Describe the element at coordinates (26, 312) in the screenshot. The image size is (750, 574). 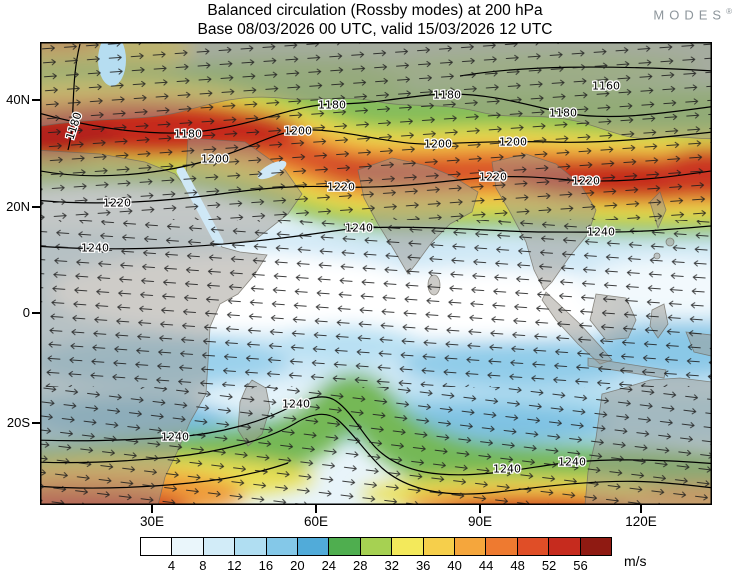
I see `latitude-tick-label: 0` at that location.